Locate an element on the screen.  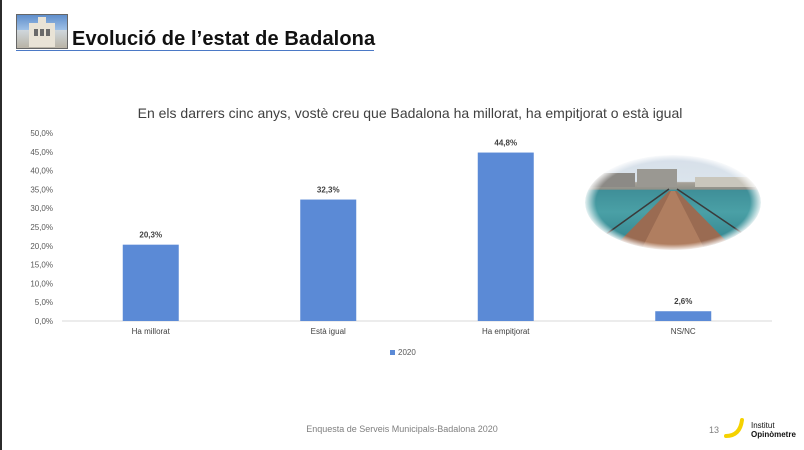
data-label: 44,8% is located at coordinates (505, 143).